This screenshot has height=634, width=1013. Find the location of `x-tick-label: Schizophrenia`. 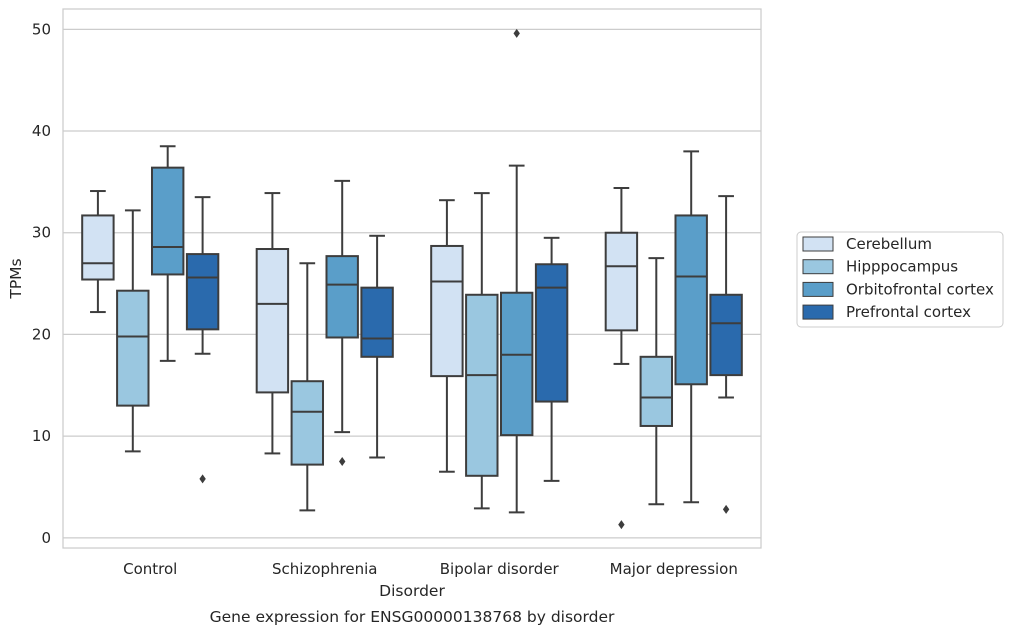

x-tick-label: Schizophrenia is located at coordinates (324, 569).